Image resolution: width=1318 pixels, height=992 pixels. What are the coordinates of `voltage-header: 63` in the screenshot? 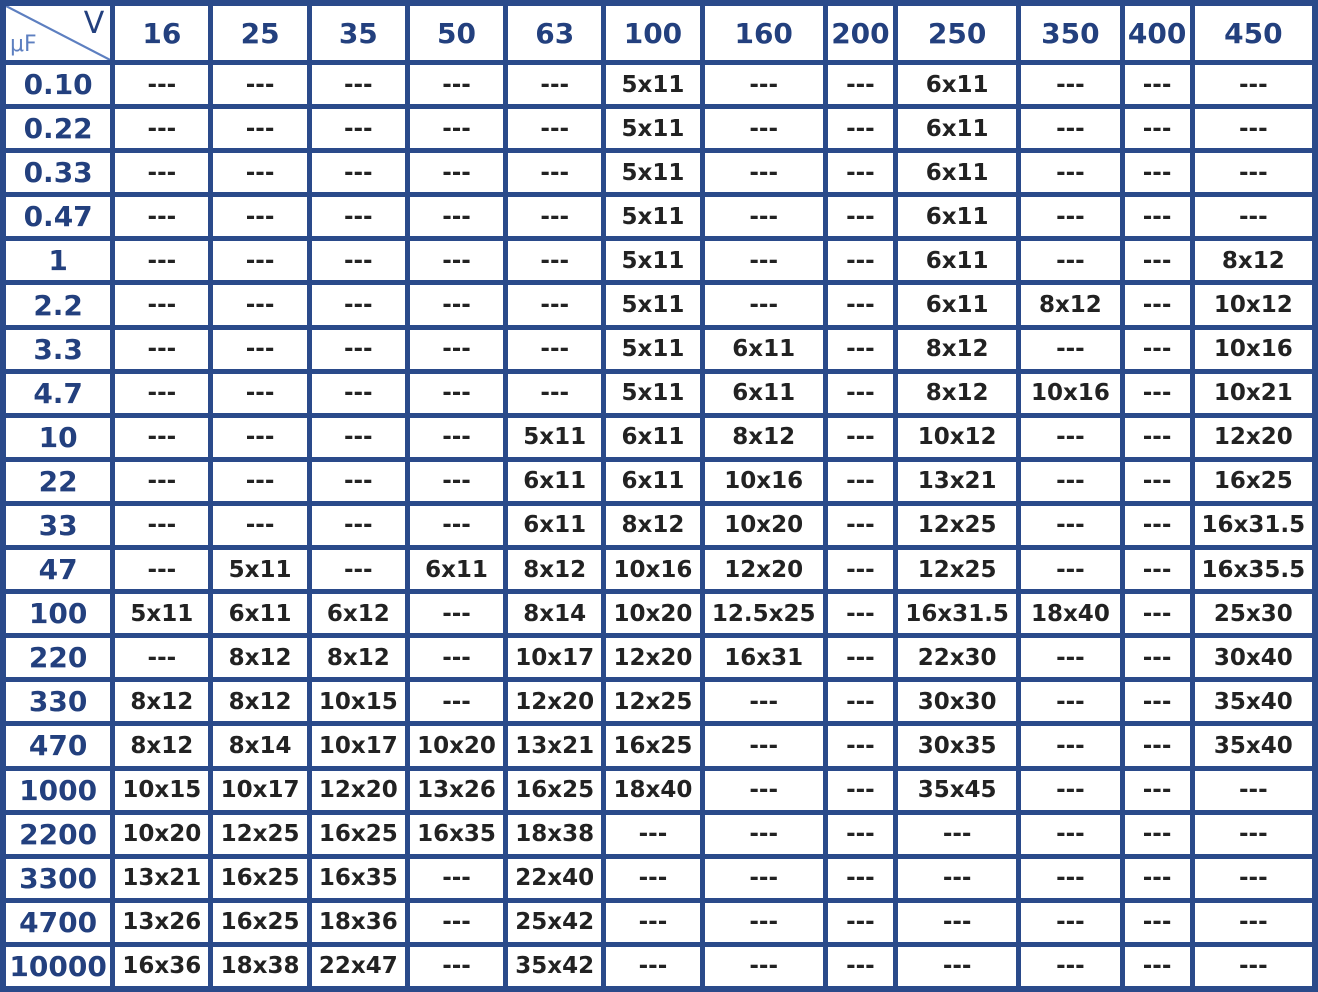 It's located at (555, 33).